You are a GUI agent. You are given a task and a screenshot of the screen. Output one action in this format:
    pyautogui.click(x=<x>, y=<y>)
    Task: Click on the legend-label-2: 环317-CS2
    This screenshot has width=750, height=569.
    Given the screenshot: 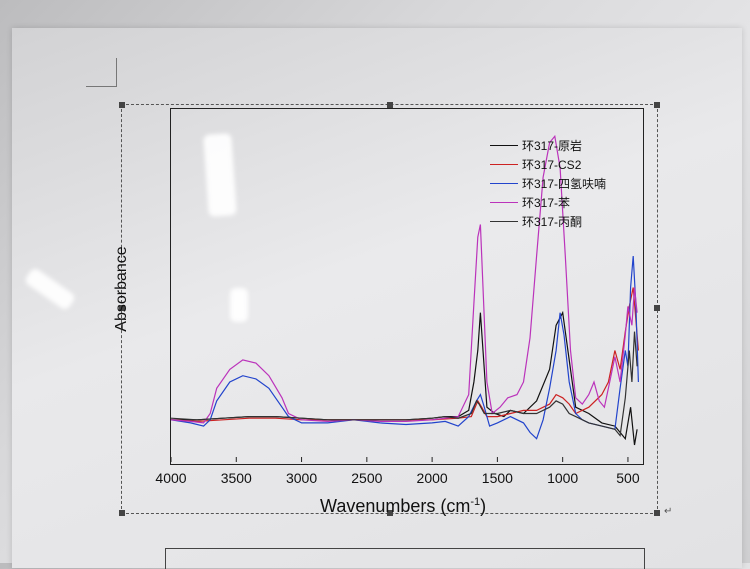 What is the action you would take?
    pyautogui.click(x=552, y=165)
    